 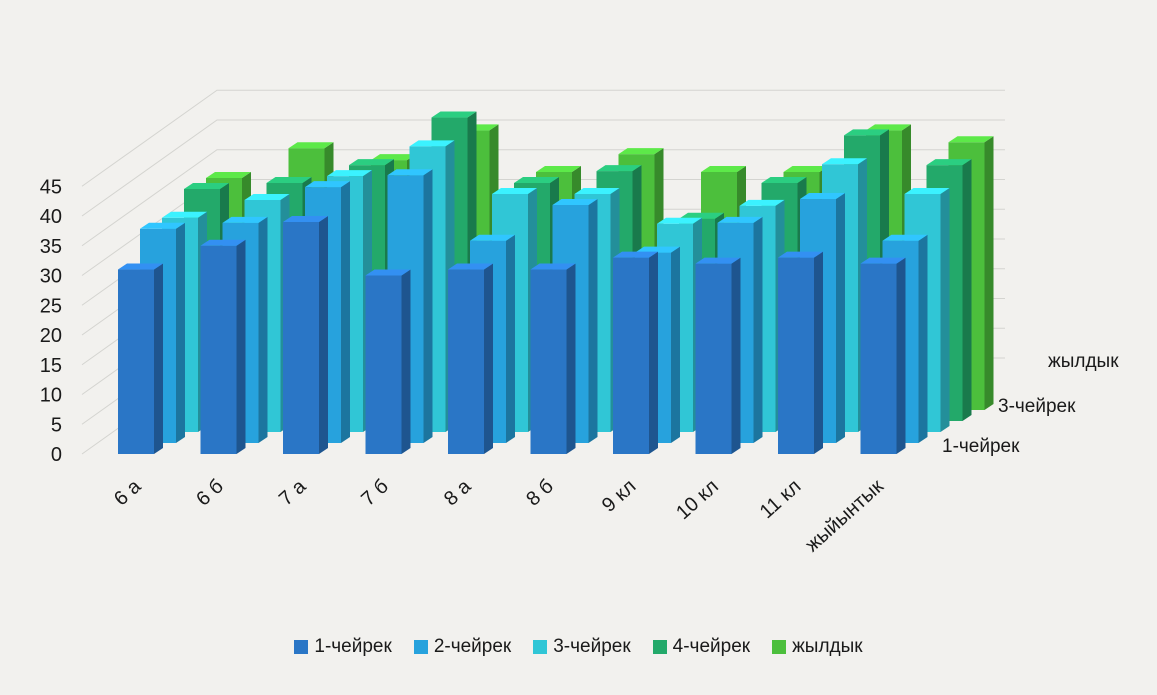 I want to click on depth-label: 1-чейрек, so click(x=981, y=446).